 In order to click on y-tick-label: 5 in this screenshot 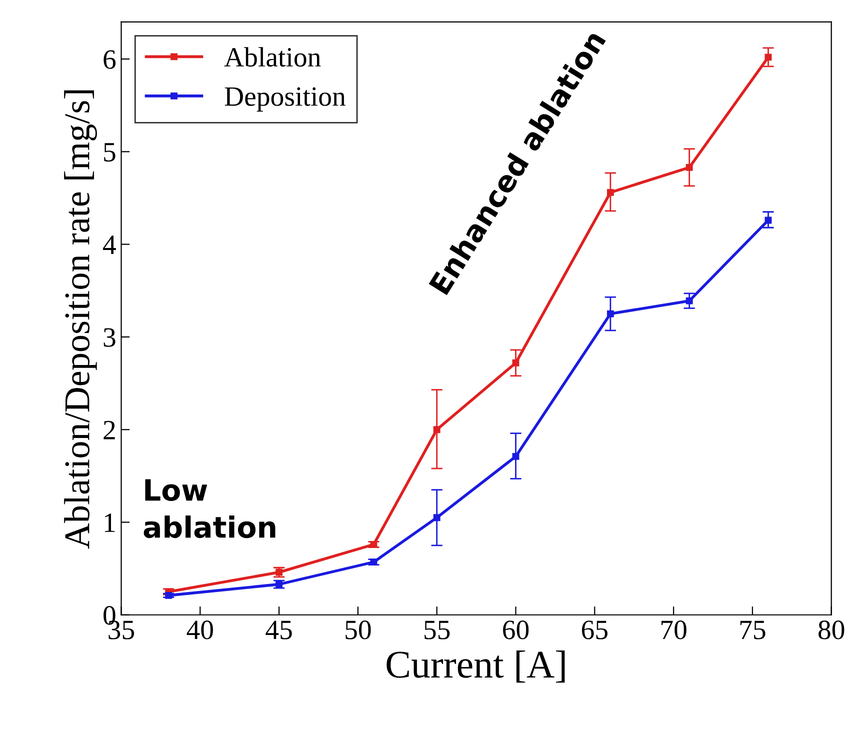, I will do `click(110, 152)`.